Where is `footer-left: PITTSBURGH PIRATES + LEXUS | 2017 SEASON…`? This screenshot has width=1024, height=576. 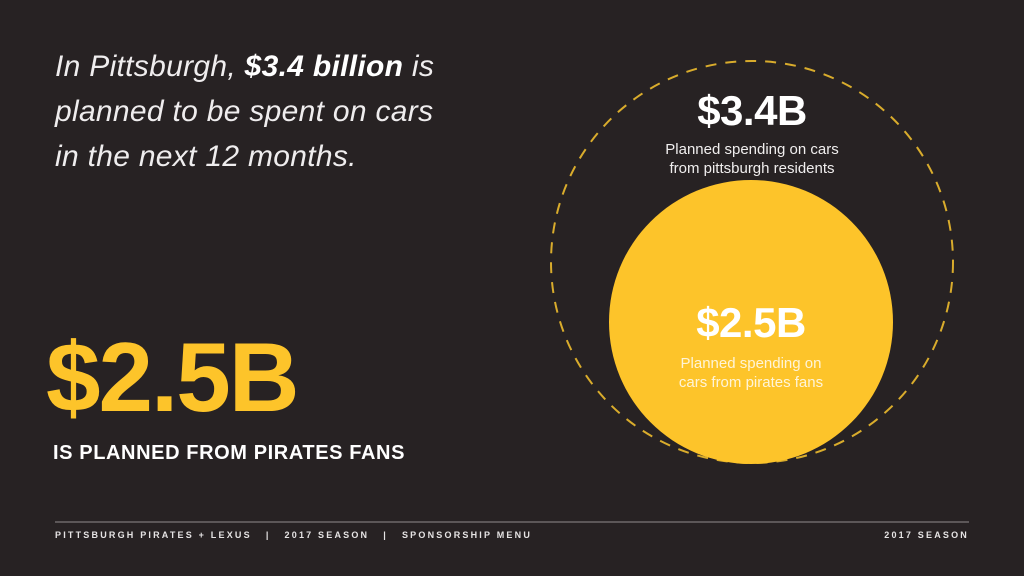
footer-left: PITTSBURGH PIRATES + LEXUS | 2017 SEASON… is located at coordinates (293, 535).